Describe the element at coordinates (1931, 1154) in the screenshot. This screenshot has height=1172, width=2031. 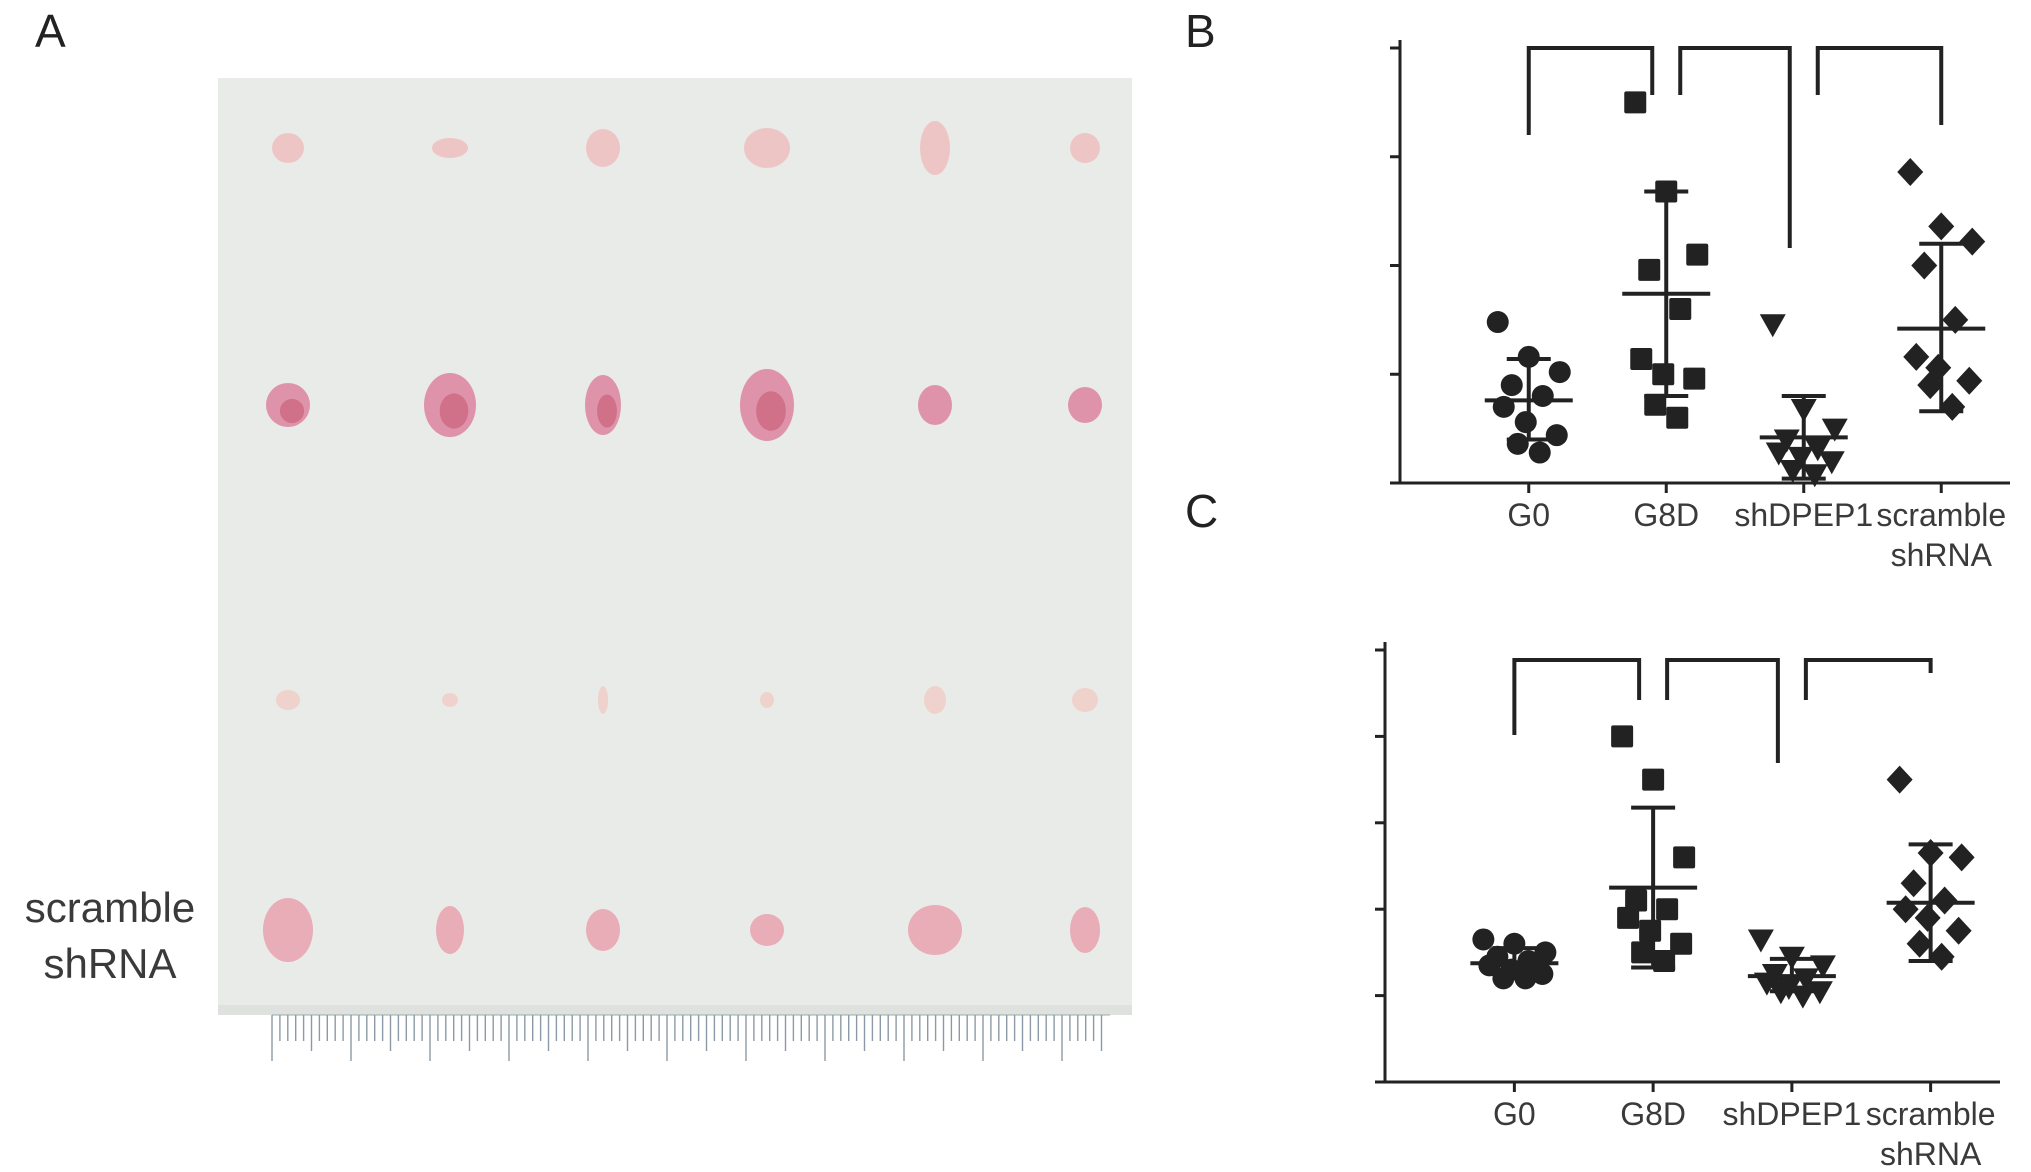
I see `x-tick-label: shRNA` at that location.